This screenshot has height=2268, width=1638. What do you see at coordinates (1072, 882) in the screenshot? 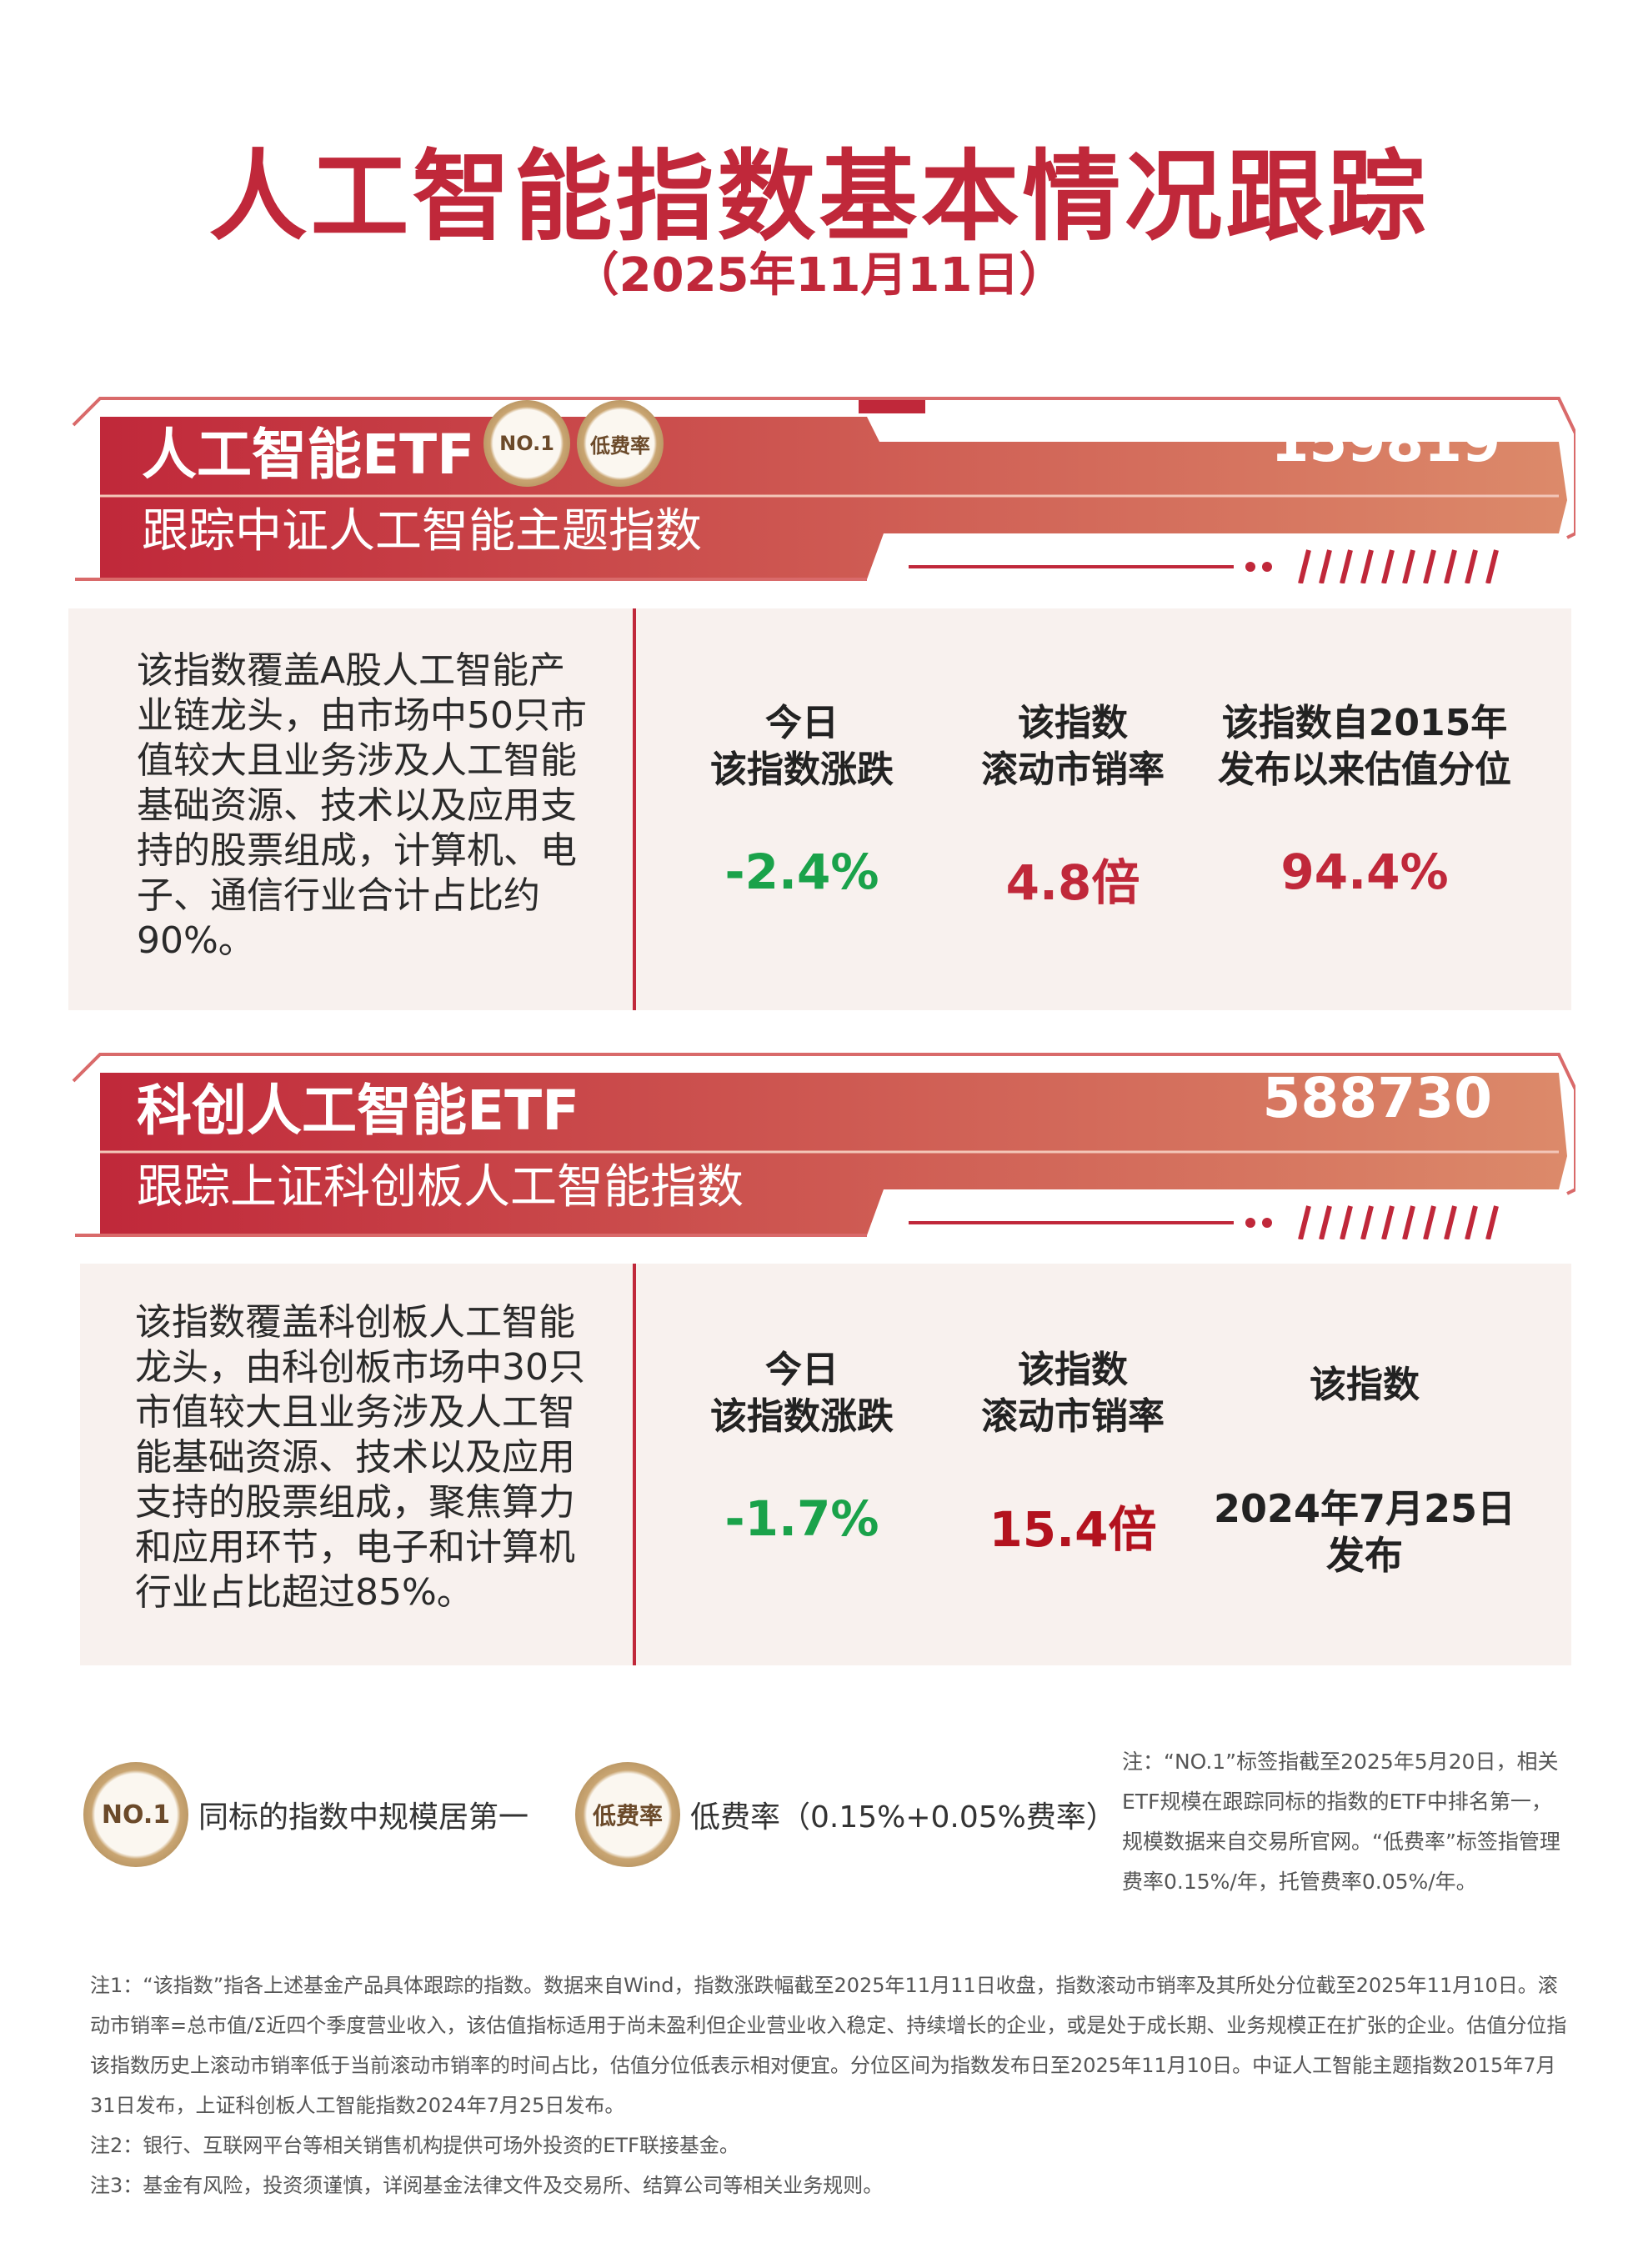
I see `stat-value: 4.8倍` at bounding box center [1072, 882].